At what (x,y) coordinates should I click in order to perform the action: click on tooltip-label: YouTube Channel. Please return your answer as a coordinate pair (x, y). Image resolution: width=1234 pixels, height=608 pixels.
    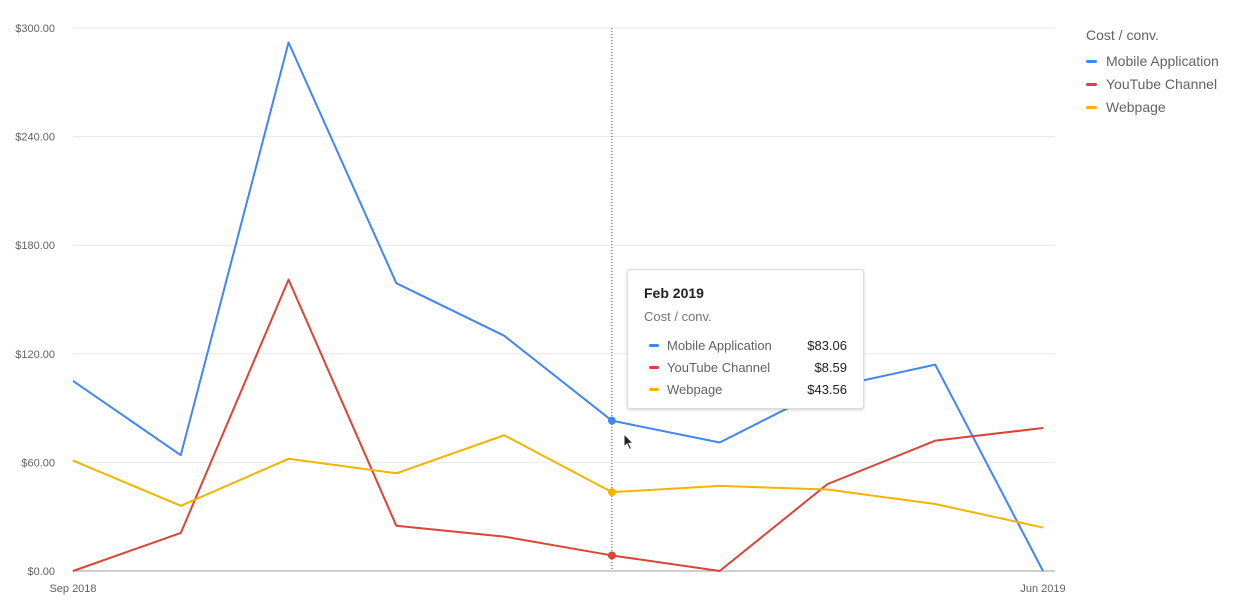
    Looking at the image, I should click on (719, 367).